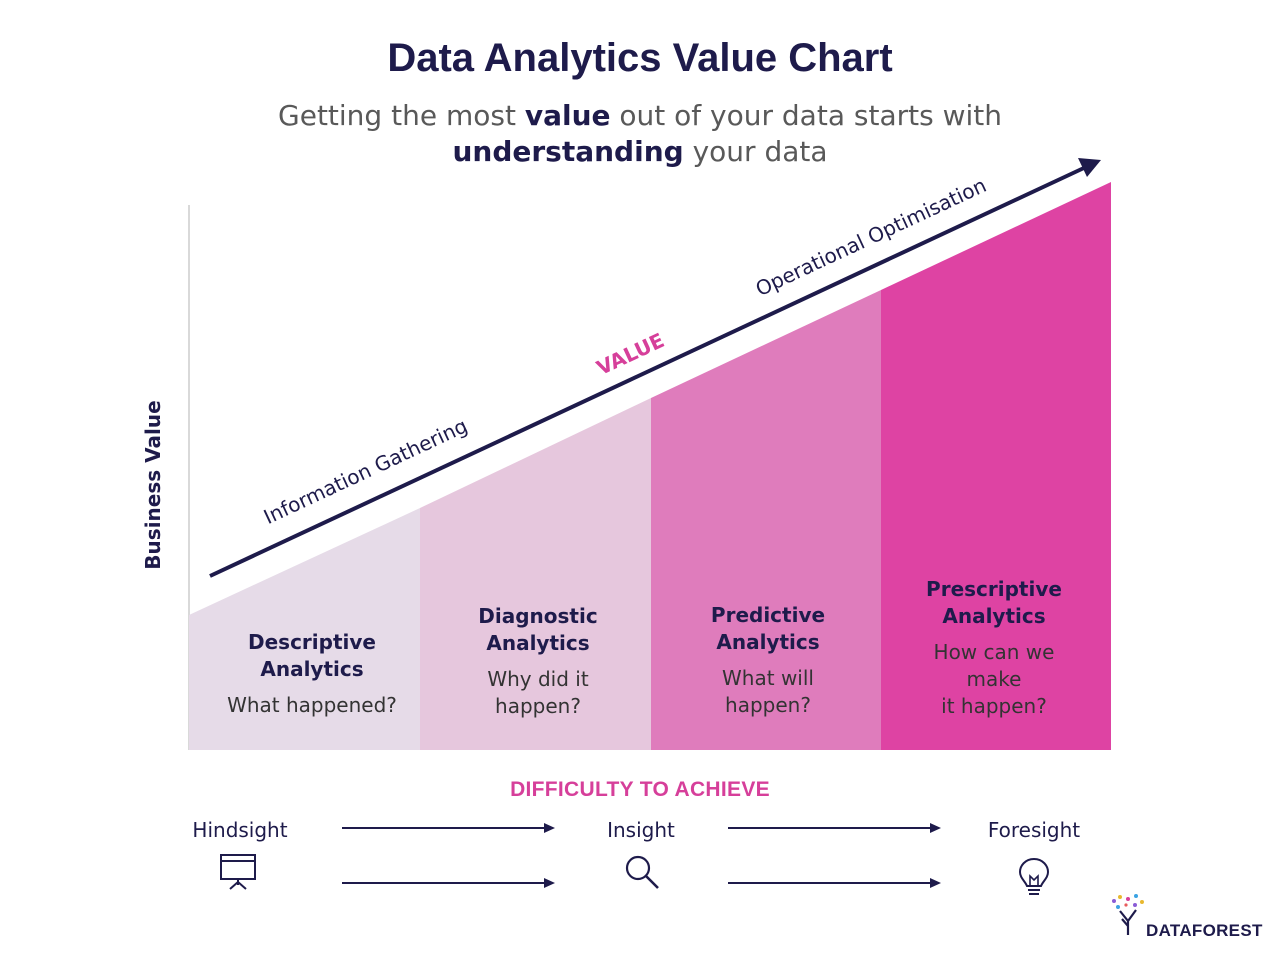 The height and width of the screenshot is (969, 1280). I want to click on column-descriptive-title-line1: Descriptive, so click(312, 642).